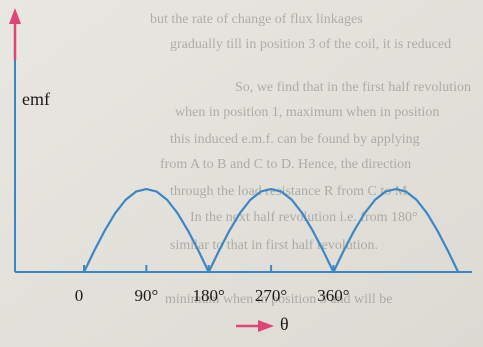 The width and height of the screenshot is (483, 347). Describe the element at coordinates (146, 295) in the screenshot. I see `x-tick-label: 90°` at that location.